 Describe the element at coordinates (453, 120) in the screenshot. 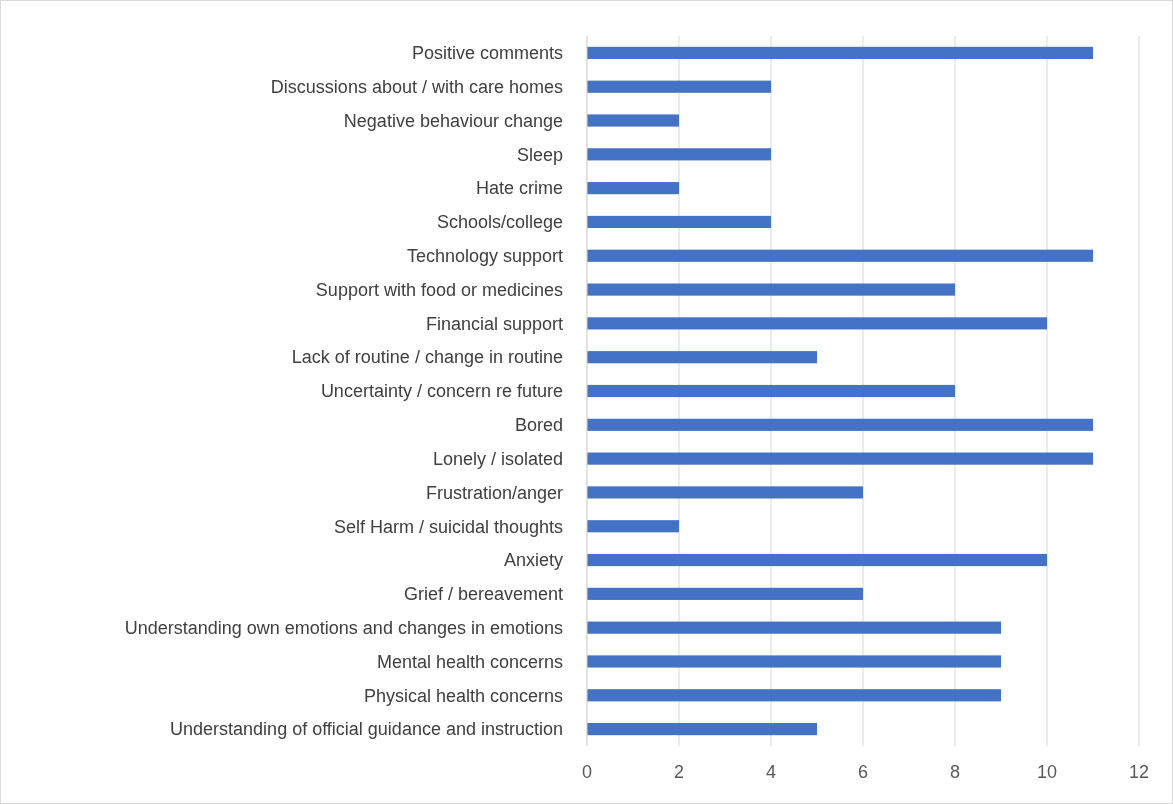

I see `y-tick-label: Negative behaviour change` at that location.